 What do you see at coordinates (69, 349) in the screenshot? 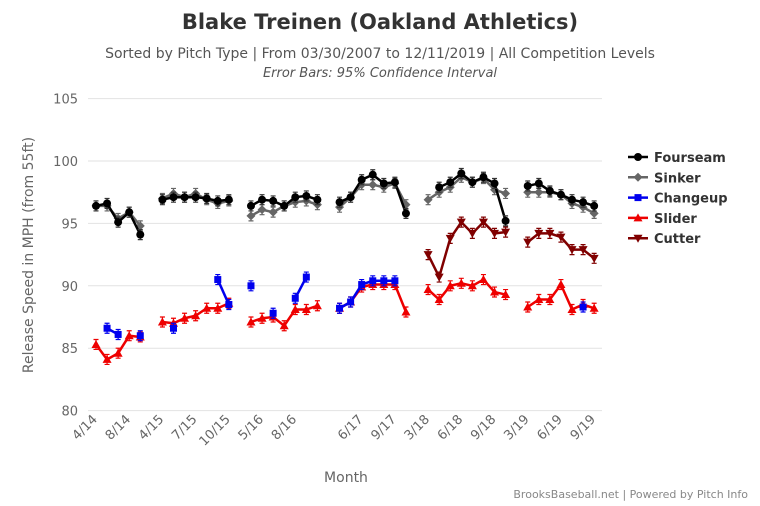
I see `y-tick-label: 85` at bounding box center [69, 349].